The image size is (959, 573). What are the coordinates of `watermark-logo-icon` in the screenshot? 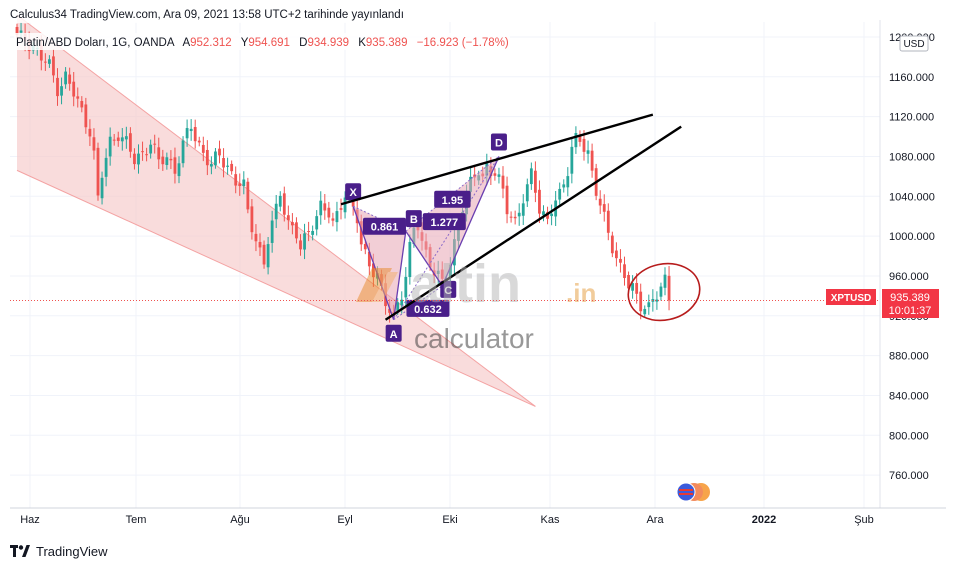 It's located at (374, 285).